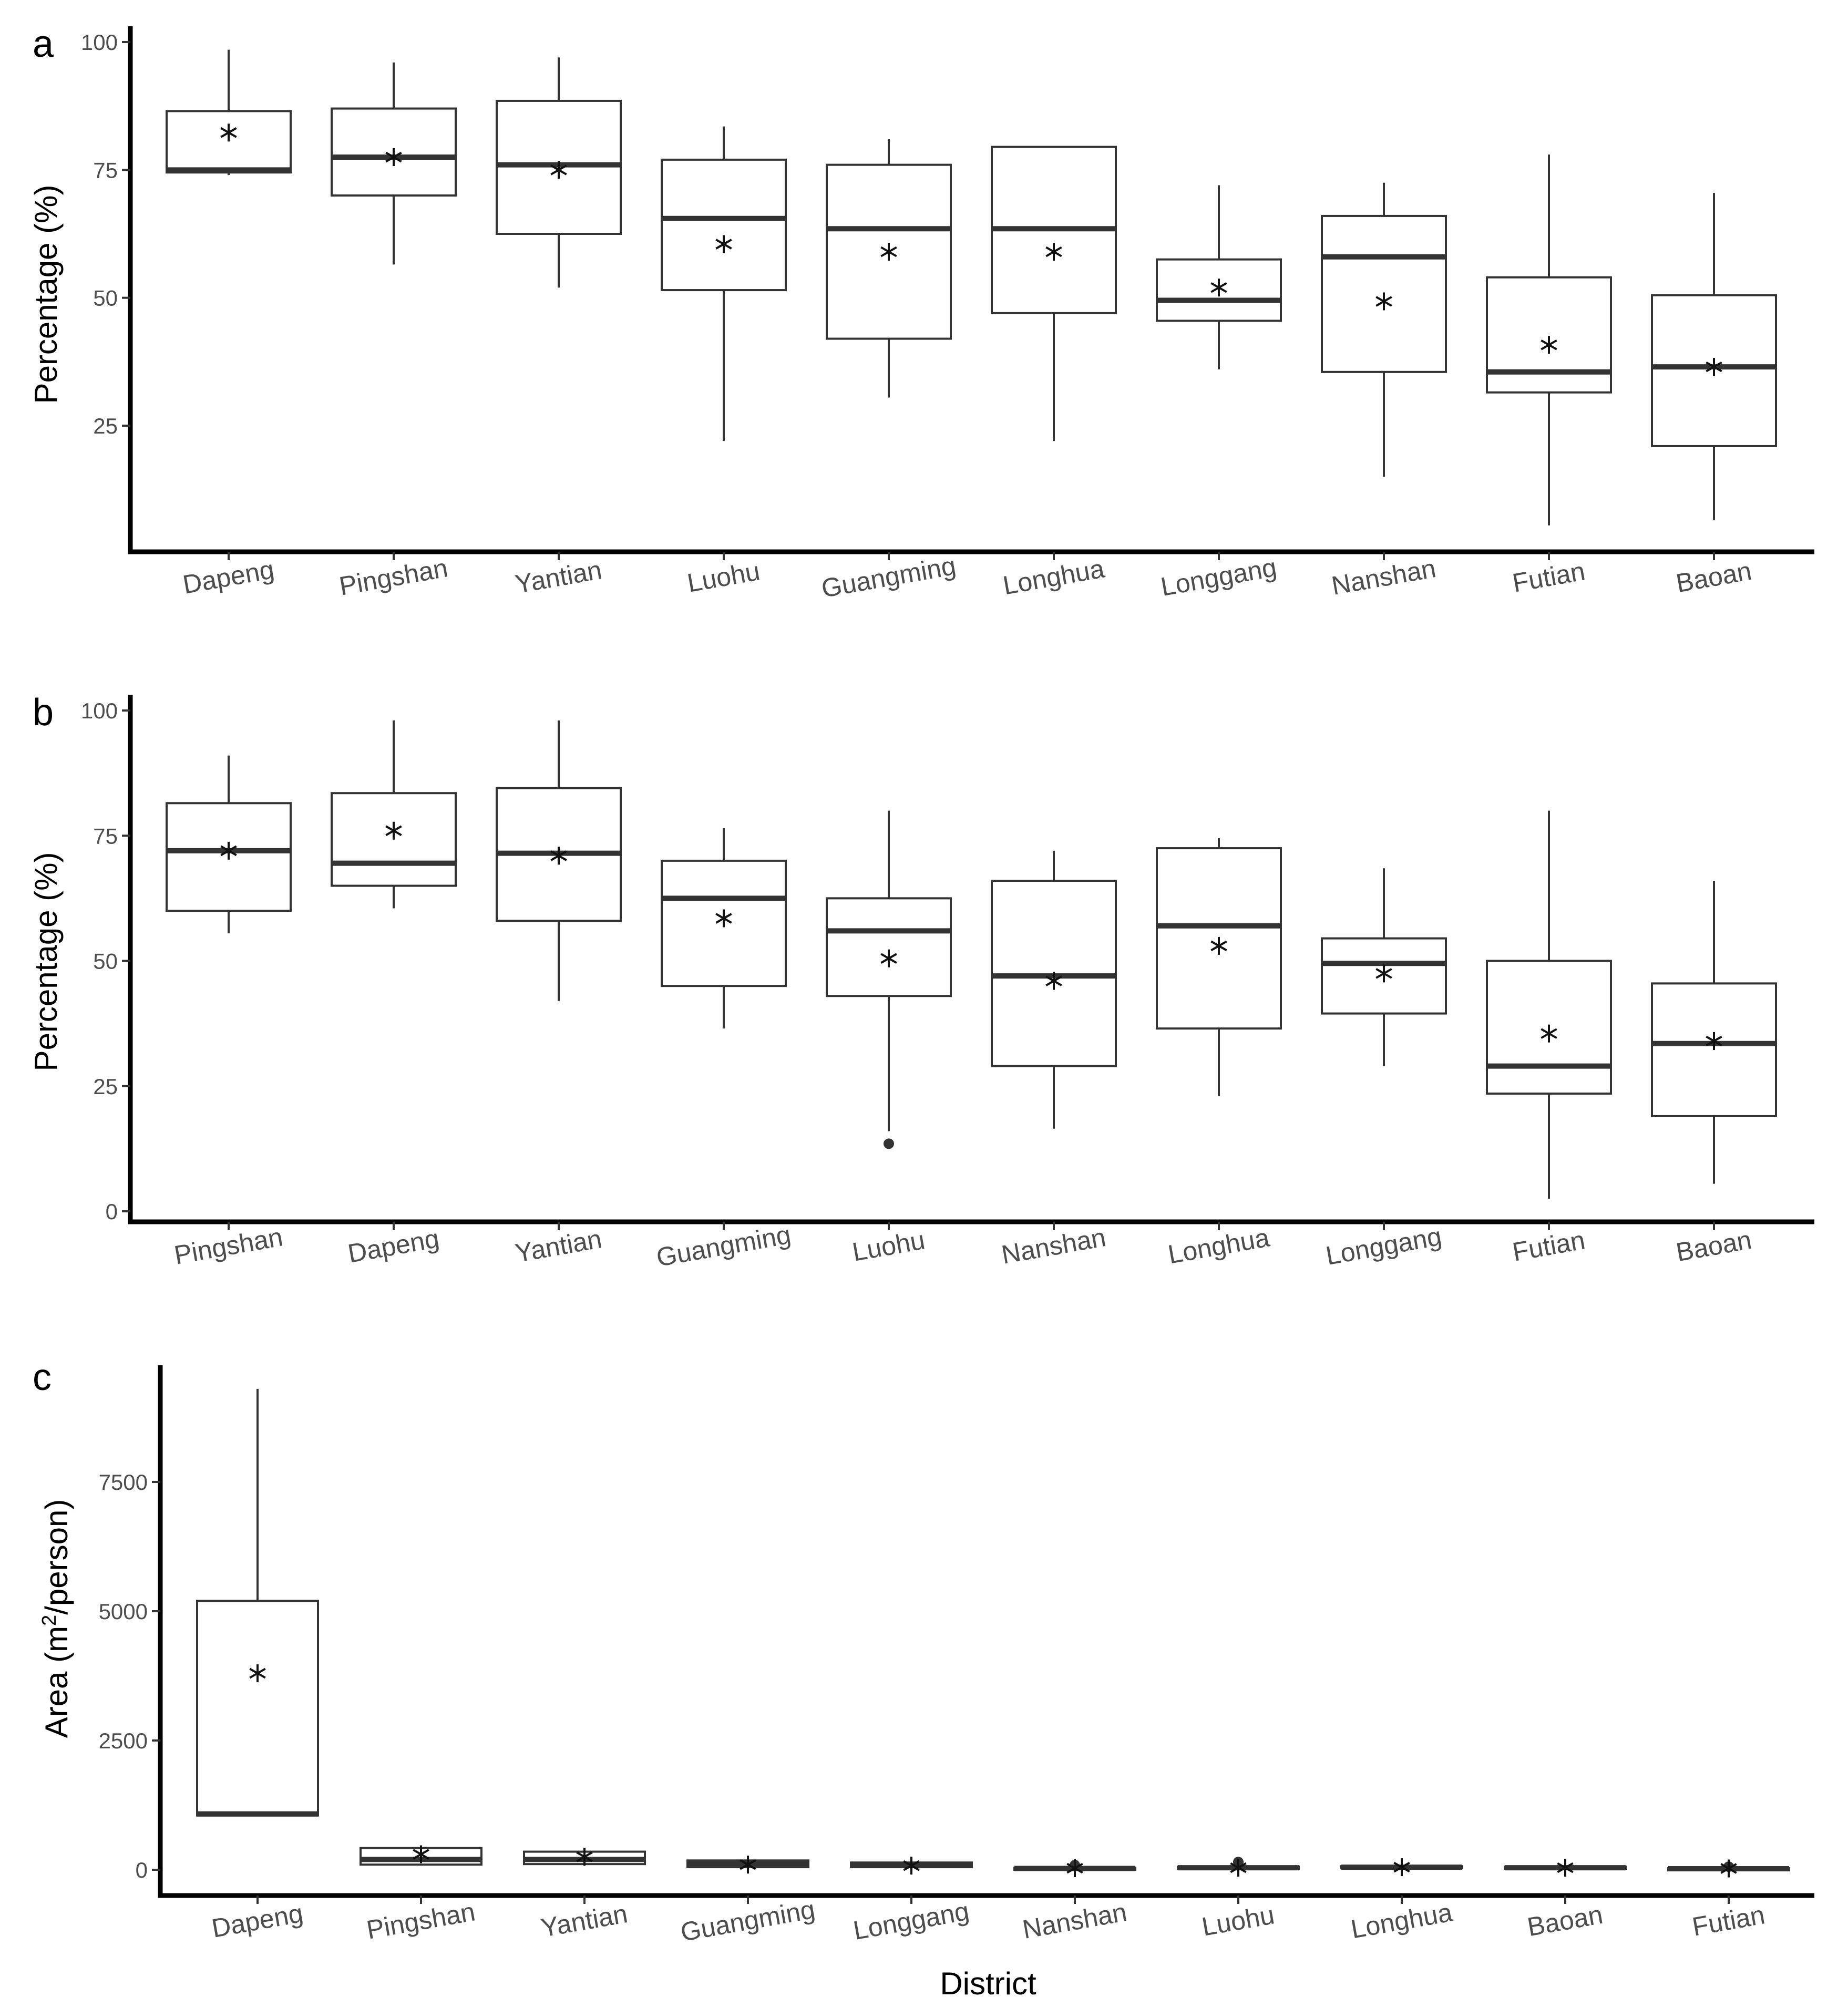 Image resolution: width=1848 pixels, height=1998 pixels. What do you see at coordinates (100, 42) in the screenshot?
I see `panel-a-y-tick-label-3: 100` at bounding box center [100, 42].